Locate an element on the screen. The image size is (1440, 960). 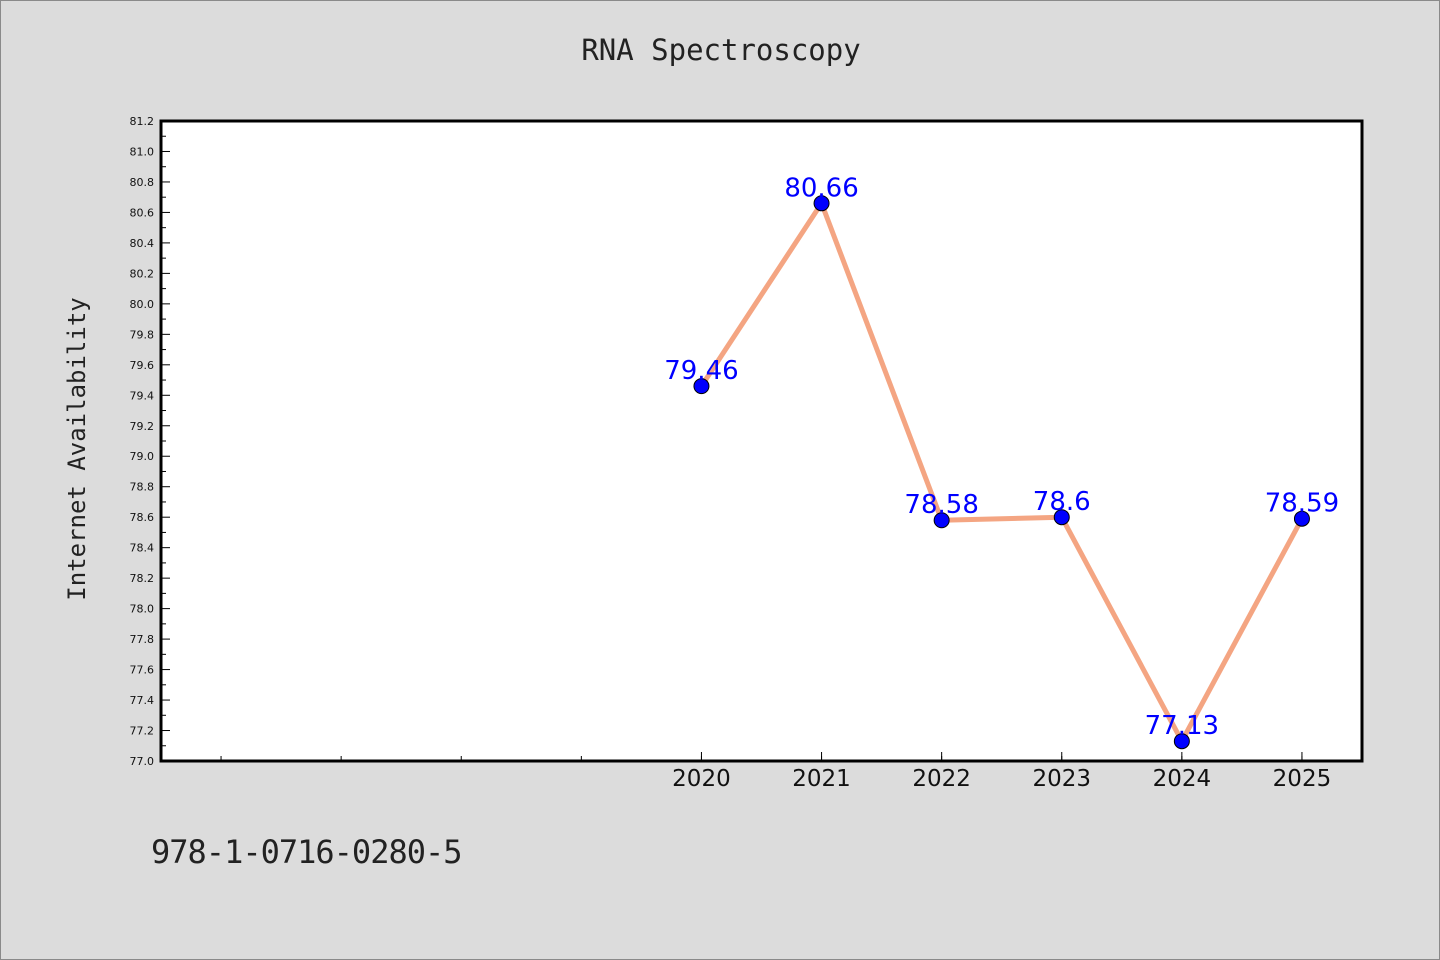
y-tick-label: 79.2 is located at coordinates (142, 426).